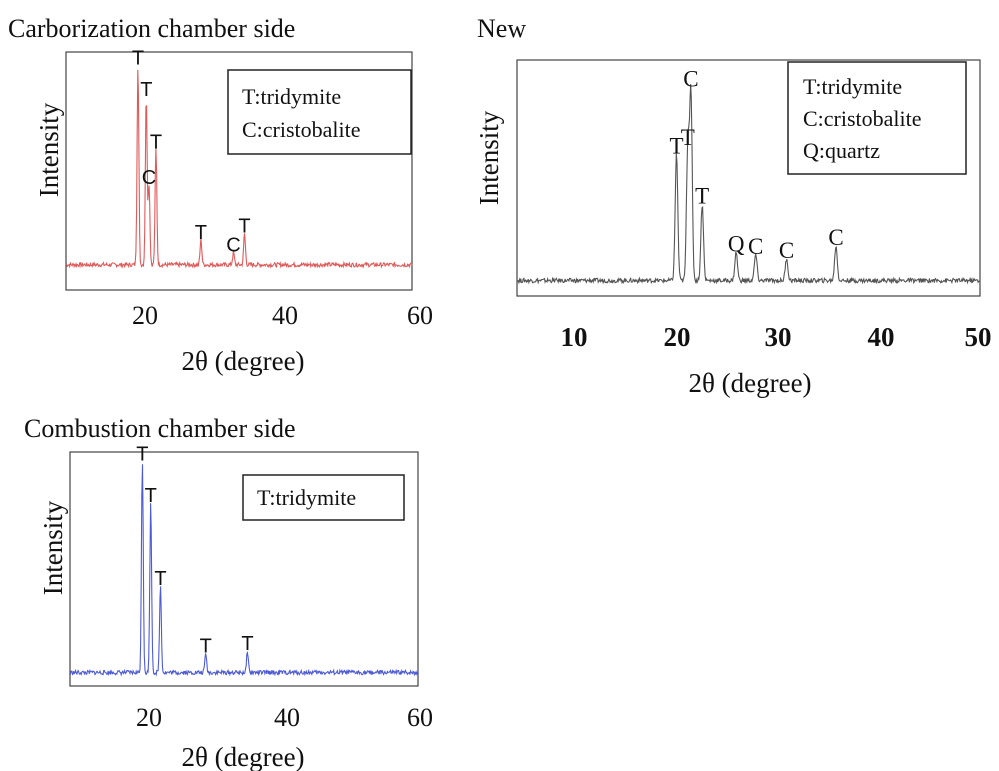 The width and height of the screenshot is (999, 771). What do you see at coordinates (502, 28) in the screenshot?
I see `chart-title: New` at bounding box center [502, 28].